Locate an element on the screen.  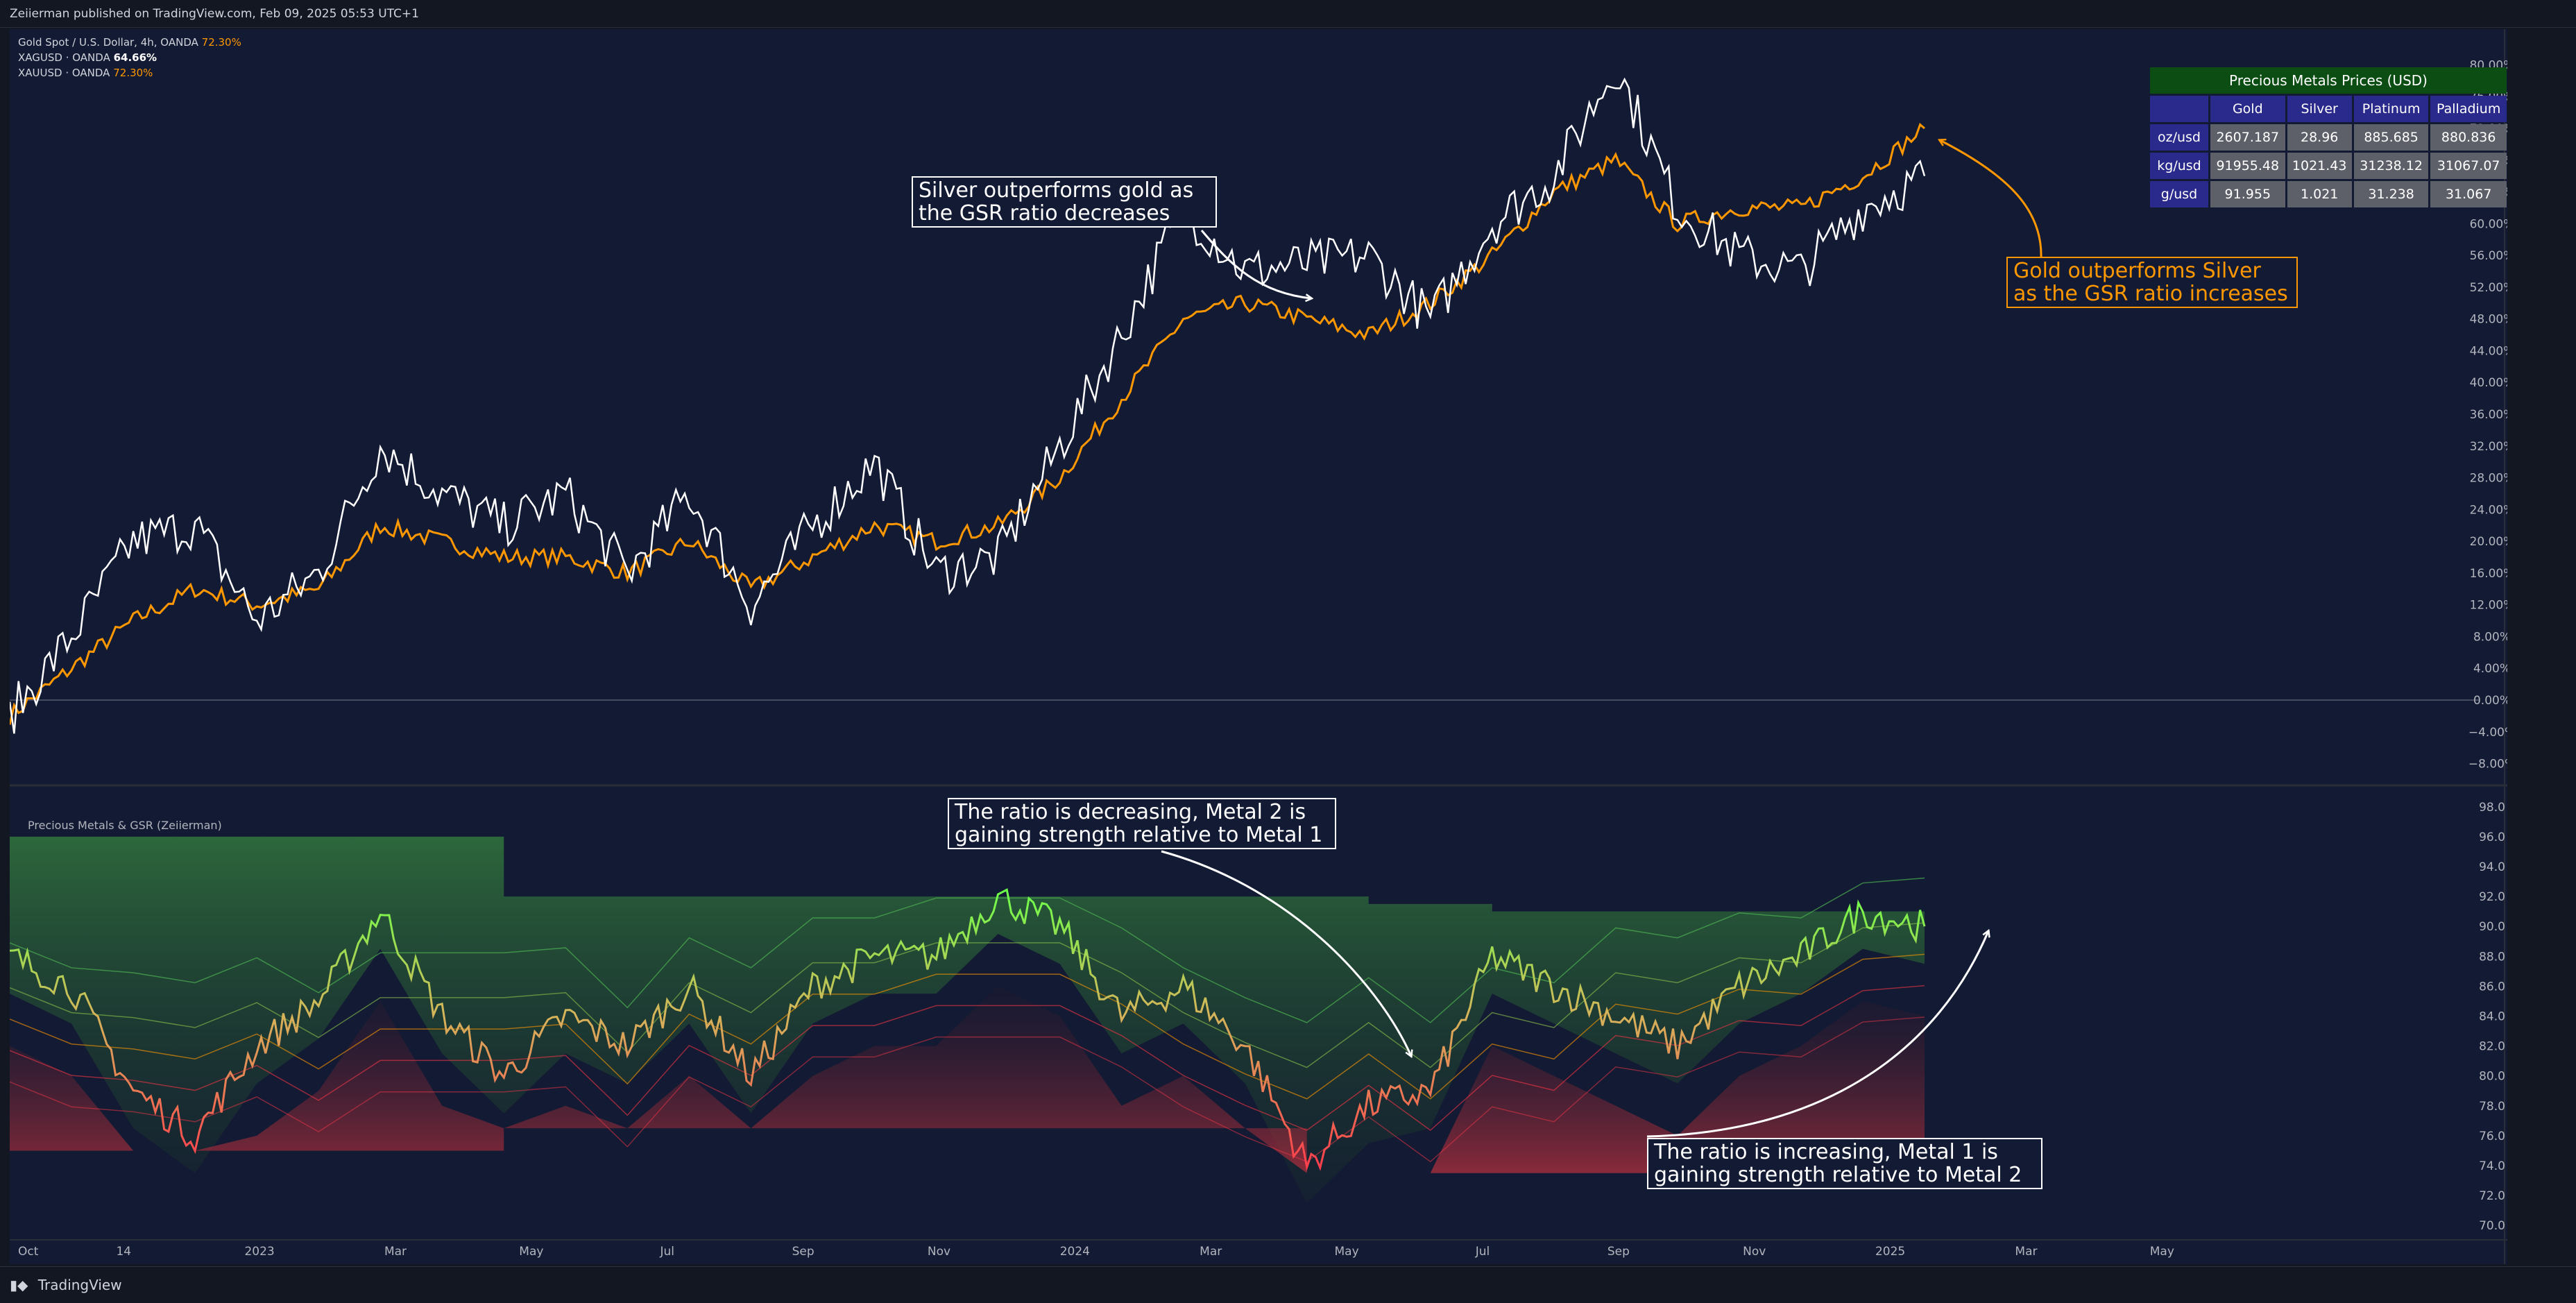
price-tick-label: 20.00% is located at coordinates (2488, 542).